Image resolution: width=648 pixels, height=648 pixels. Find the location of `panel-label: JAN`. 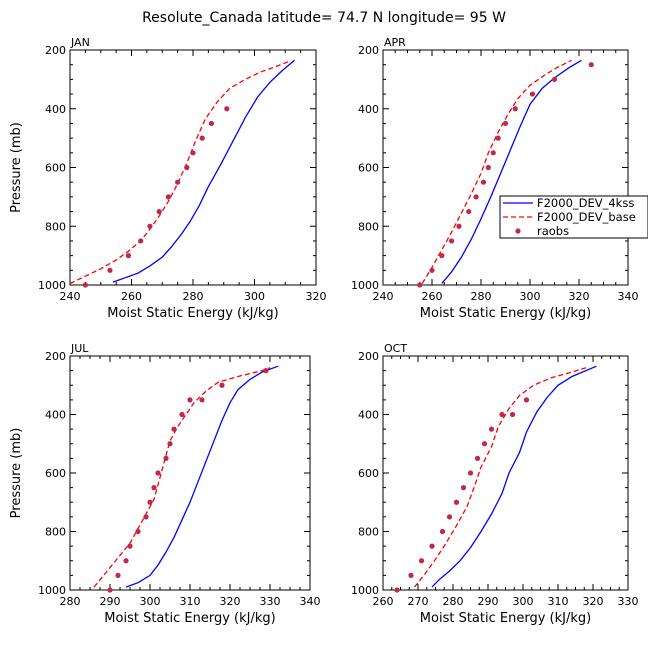

panel-label: JAN is located at coordinates (80, 42).